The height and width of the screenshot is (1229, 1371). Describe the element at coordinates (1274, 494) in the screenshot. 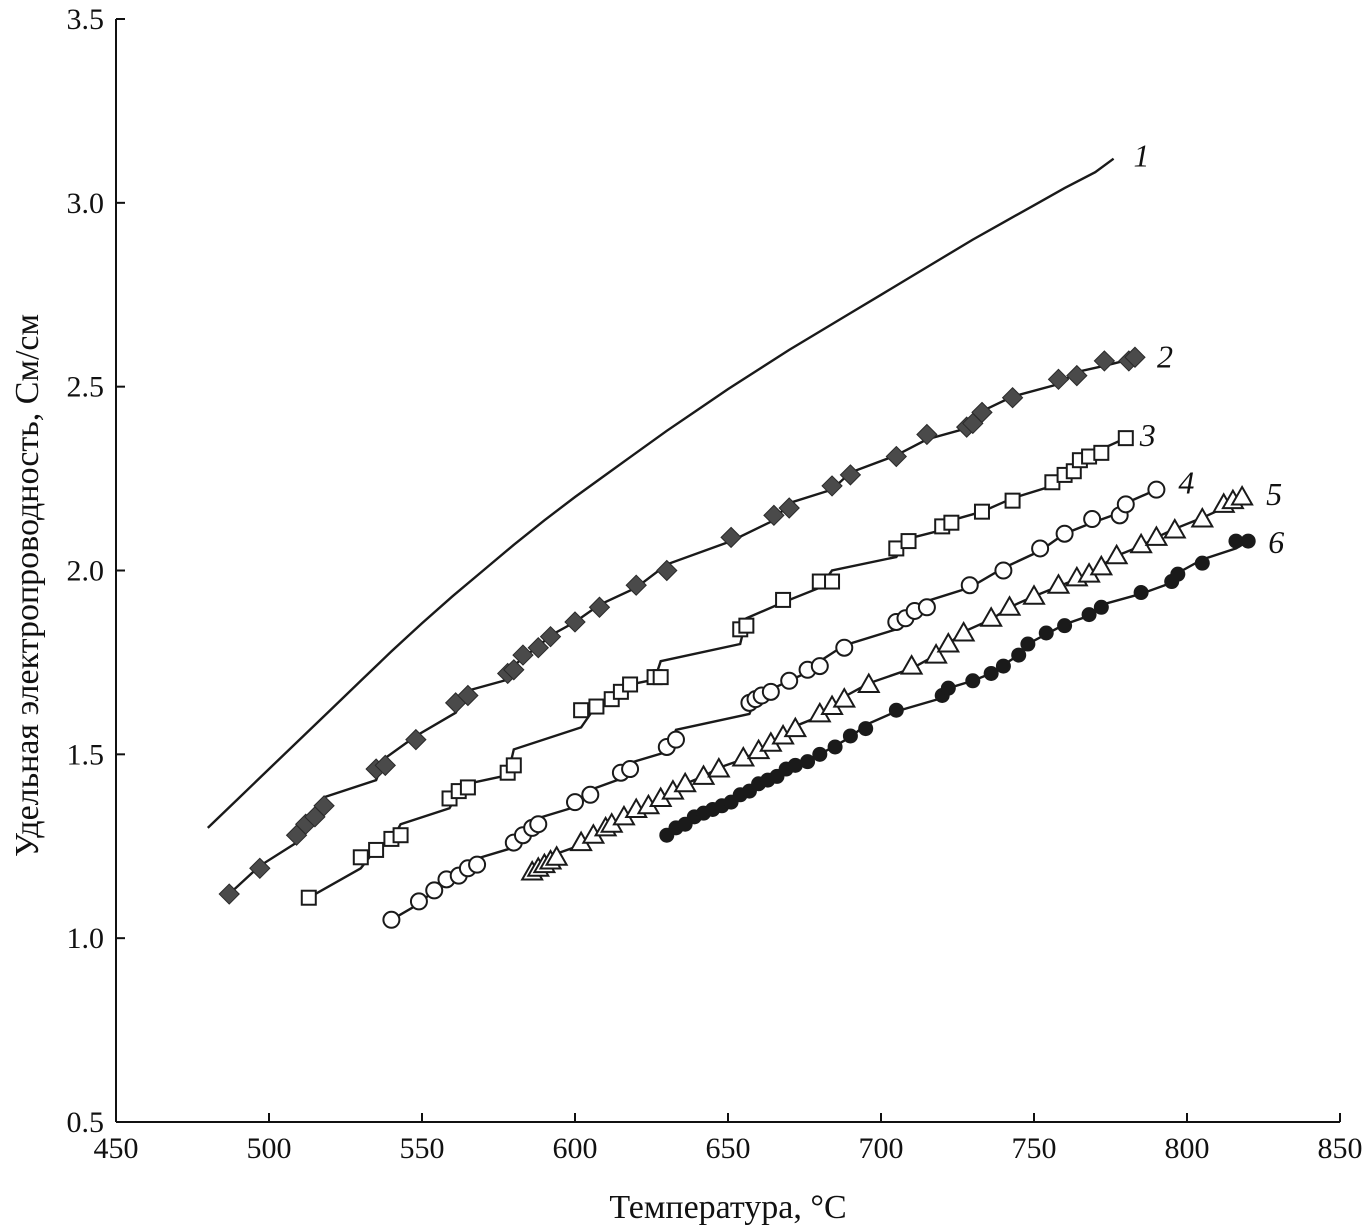

I see `series-5-label: 5` at that location.